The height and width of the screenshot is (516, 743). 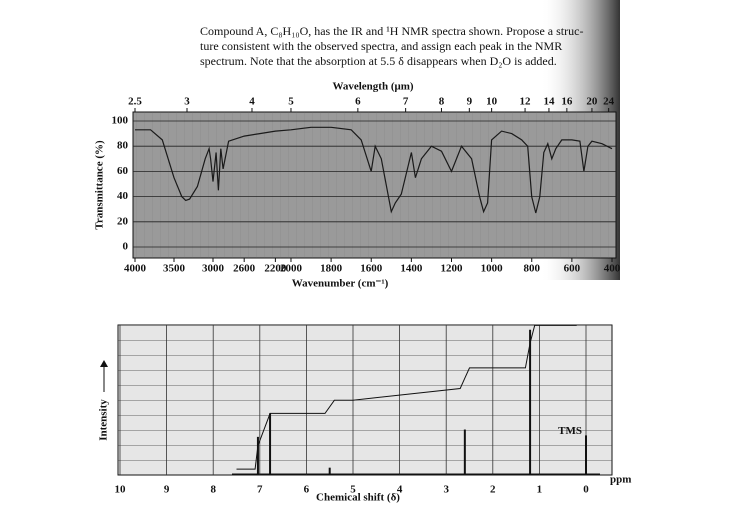 I want to click on top-tick-label: 6, so click(x=358, y=102).